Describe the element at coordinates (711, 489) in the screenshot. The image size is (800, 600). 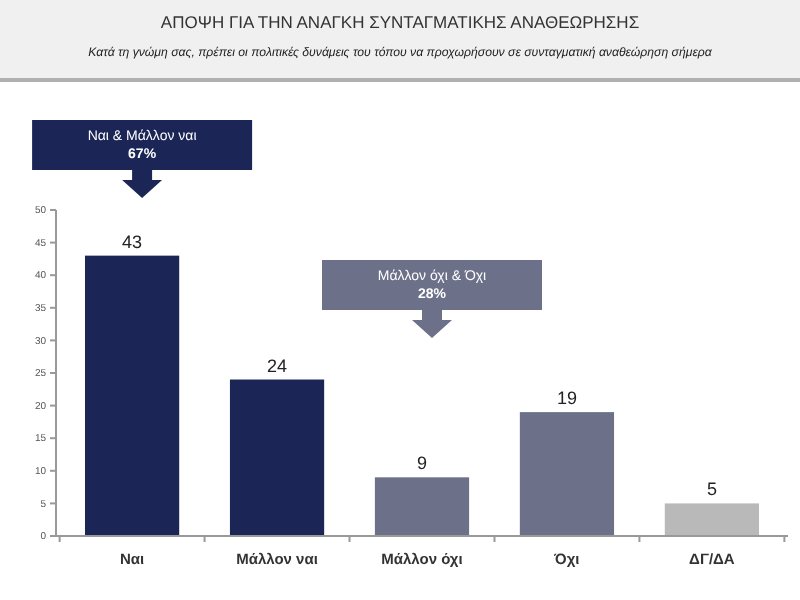
I see `data-label: 5` at that location.